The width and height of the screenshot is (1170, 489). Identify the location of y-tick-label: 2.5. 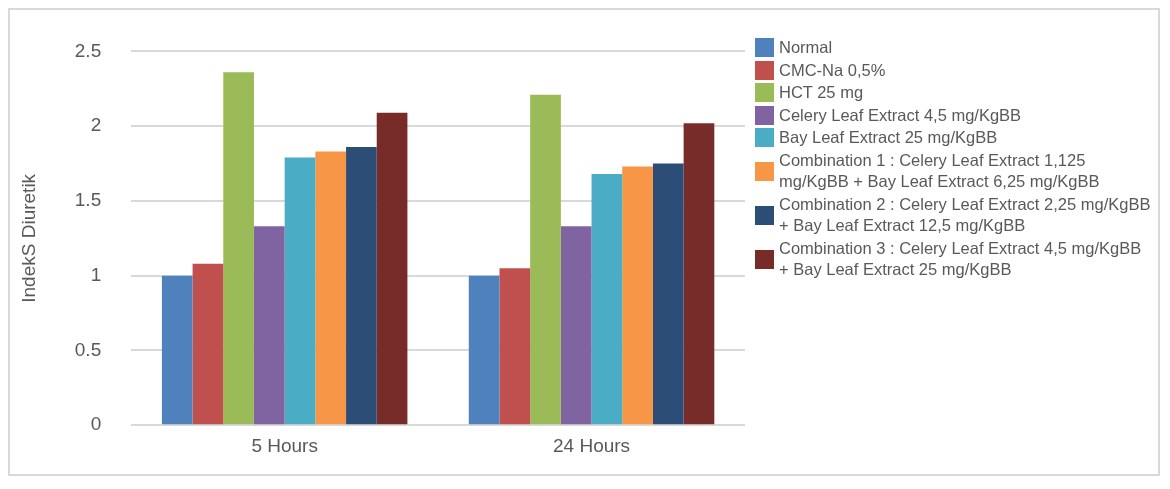
(88, 50).